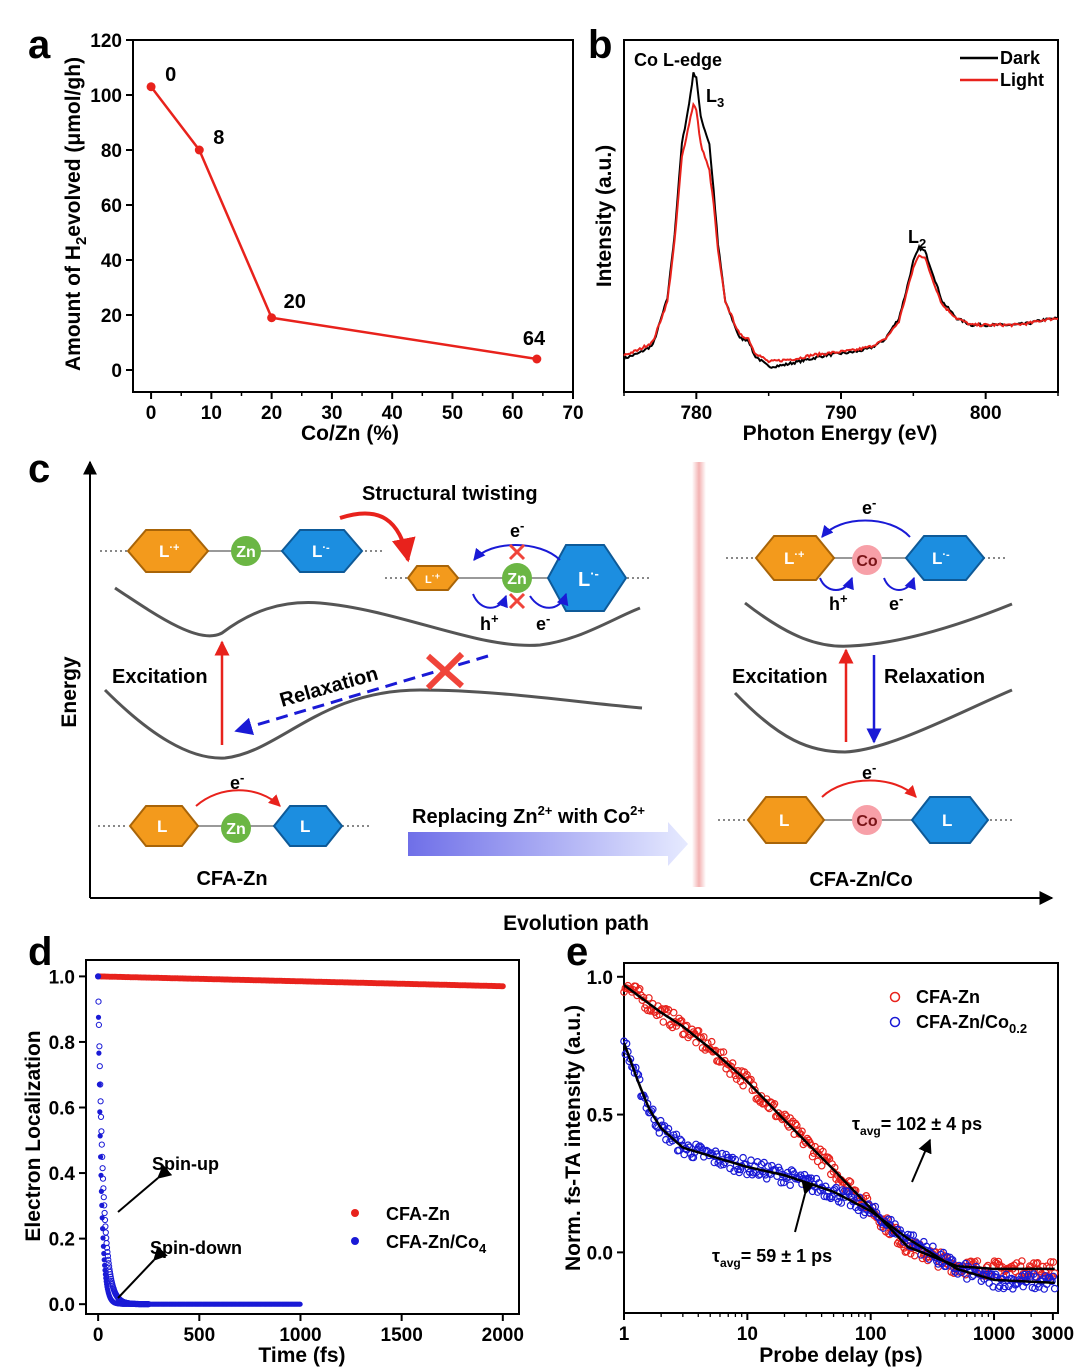 The height and width of the screenshot is (1369, 1080). Describe the element at coordinates (840, 433) in the screenshot. I see `x-axis-label-b: Photon Energy (eV)` at that location.